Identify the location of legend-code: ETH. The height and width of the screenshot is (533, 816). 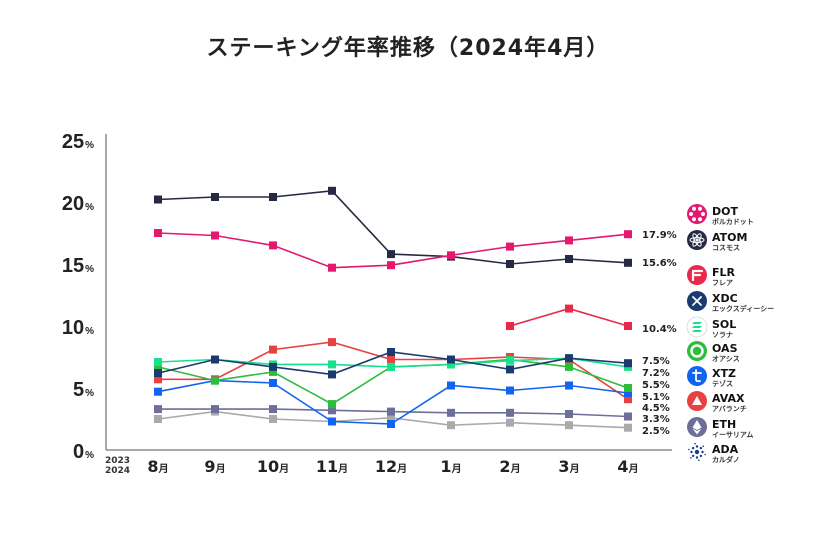
(724, 424).